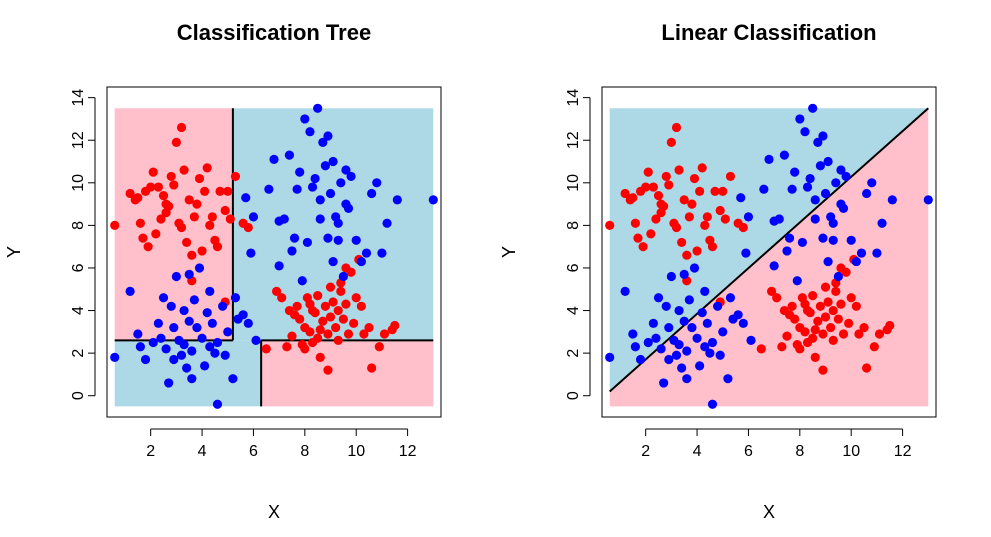 The height and width of the screenshot is (537, 991). What do you see at coordinates (274, 512) in the screenshot?
I see `x-axis-label: X` at bounding box center [274, 512].